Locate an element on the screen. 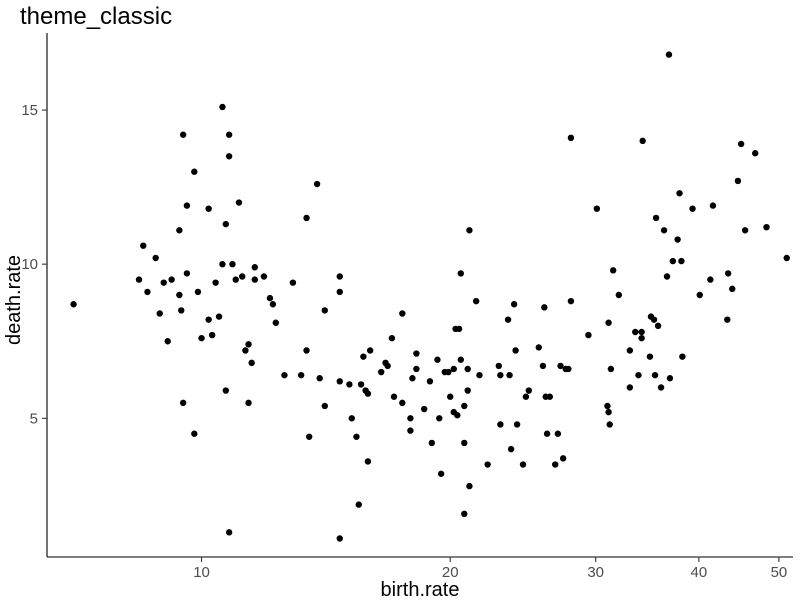  x-tick-label: 20 is located at coordinates (450, 572).